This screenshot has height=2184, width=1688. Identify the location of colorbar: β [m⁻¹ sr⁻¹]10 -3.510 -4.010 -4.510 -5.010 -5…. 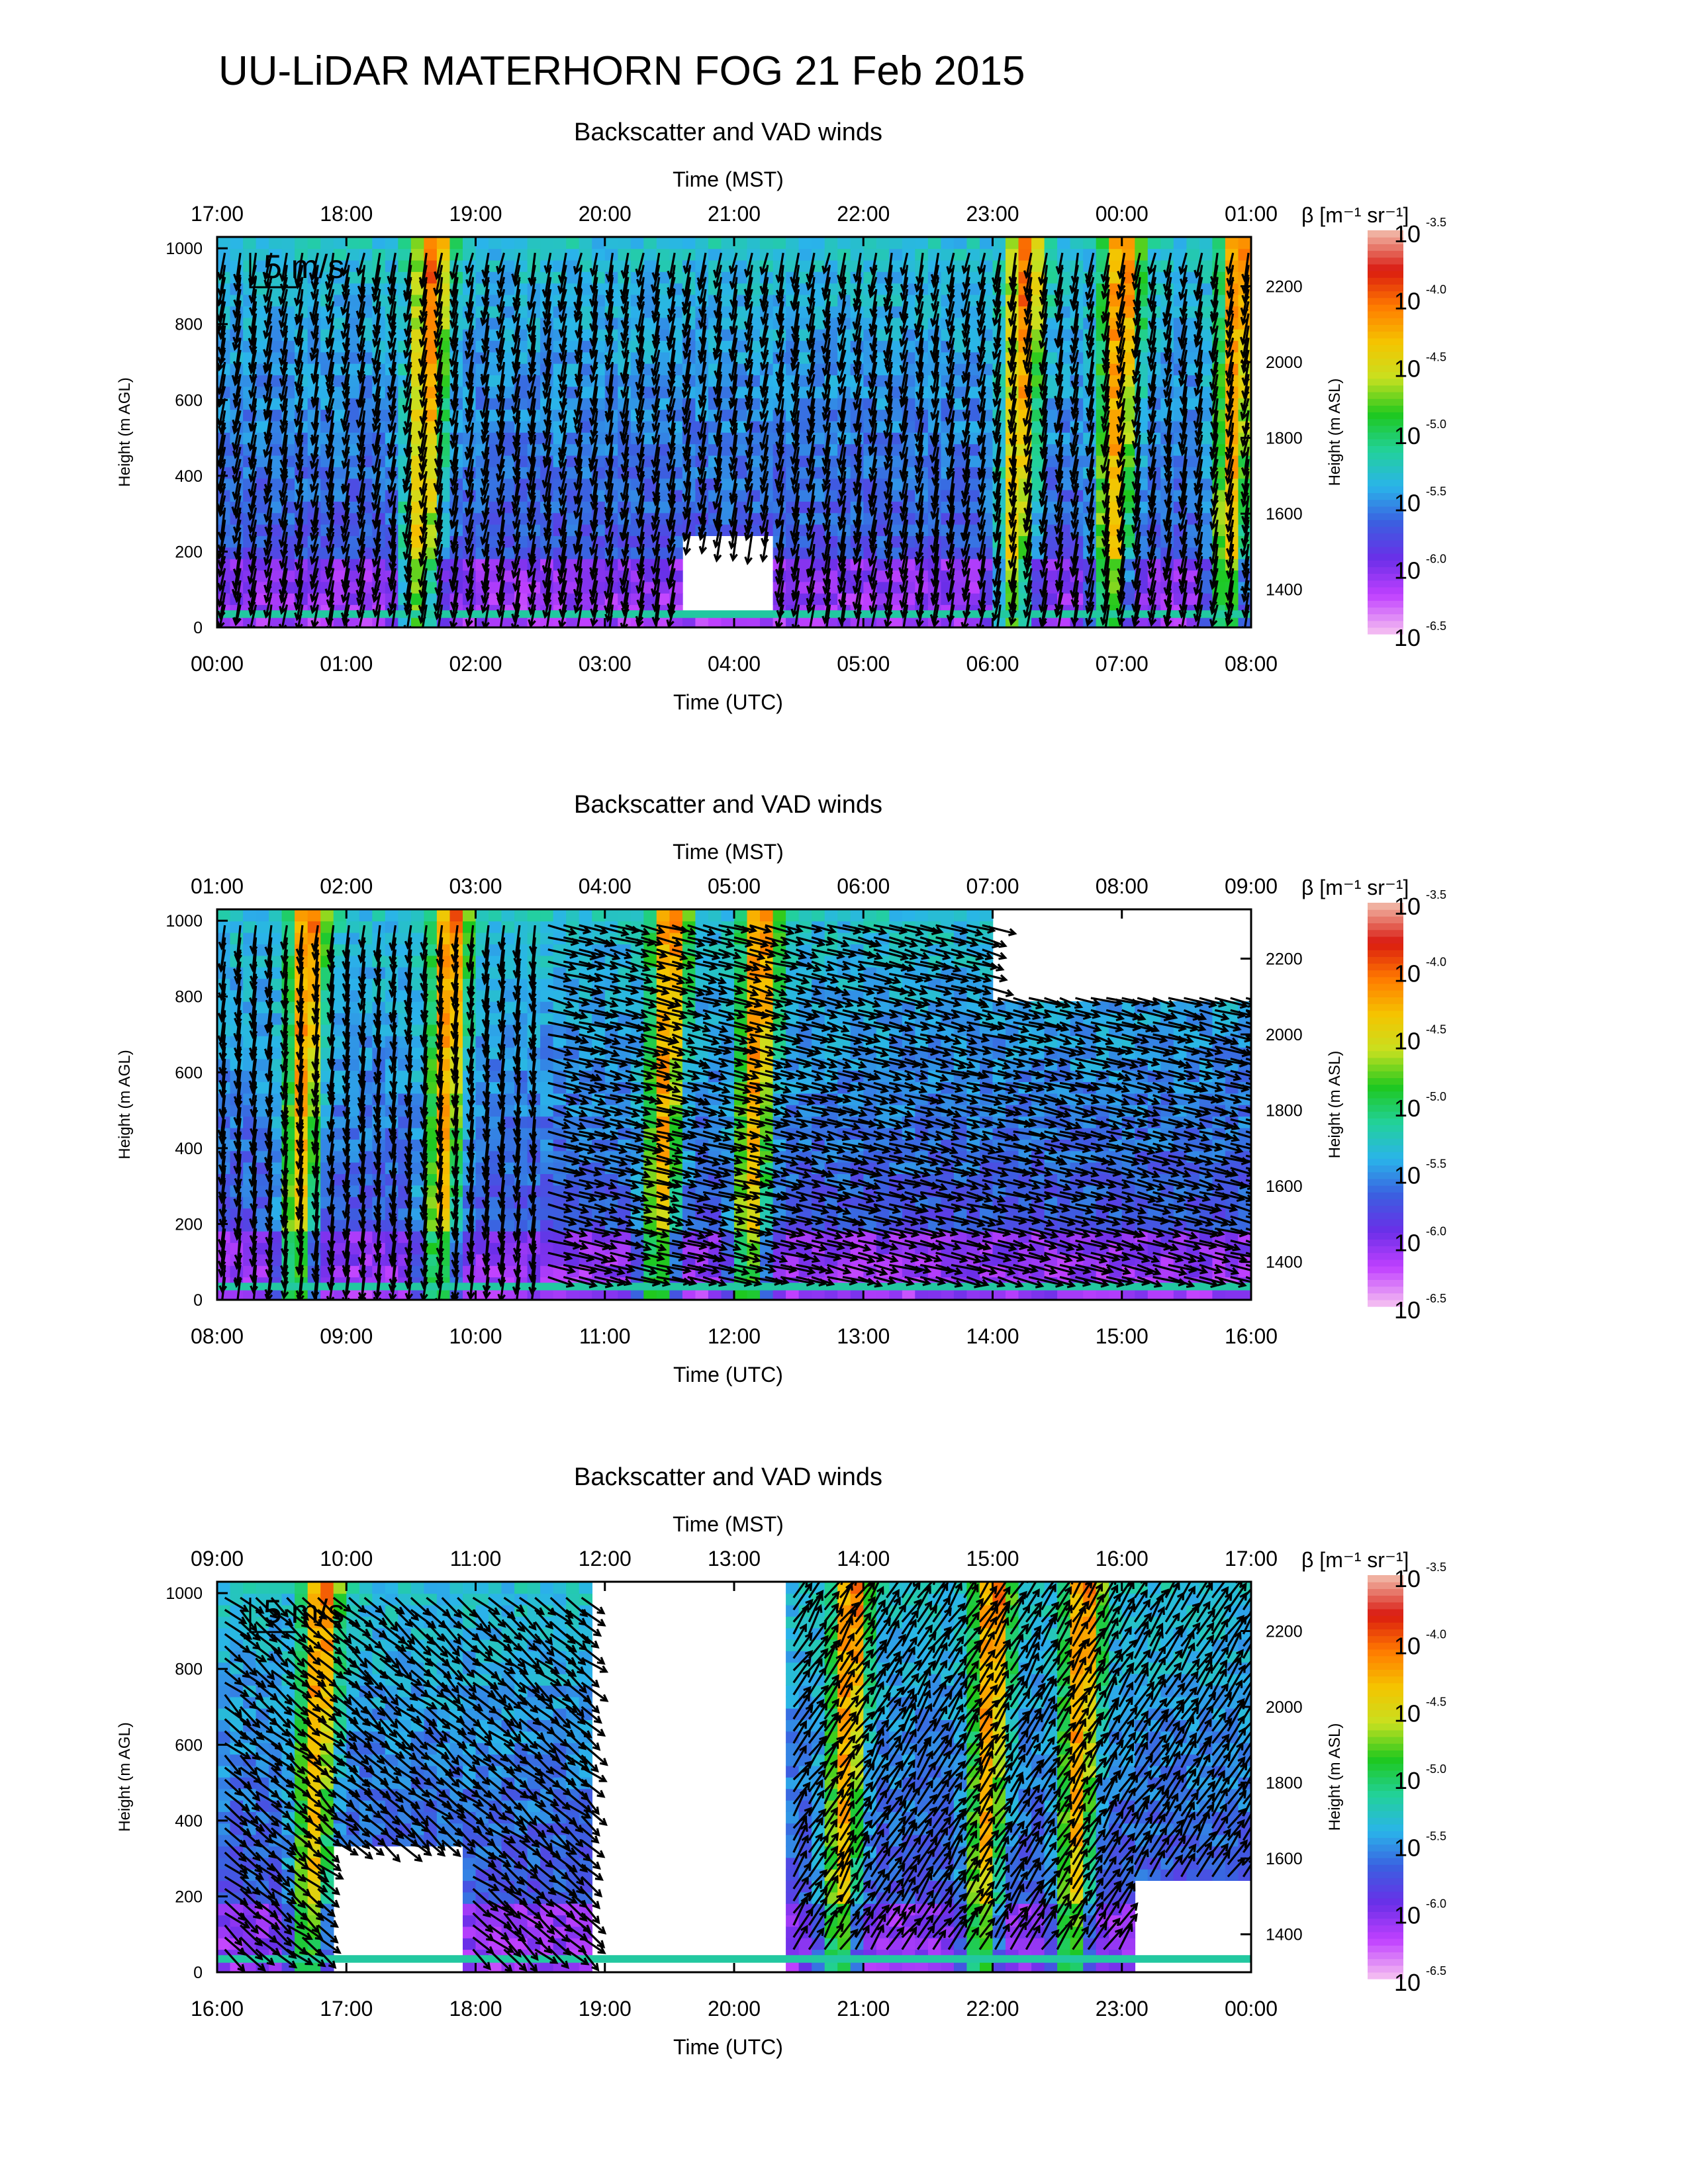
(1373, 427).